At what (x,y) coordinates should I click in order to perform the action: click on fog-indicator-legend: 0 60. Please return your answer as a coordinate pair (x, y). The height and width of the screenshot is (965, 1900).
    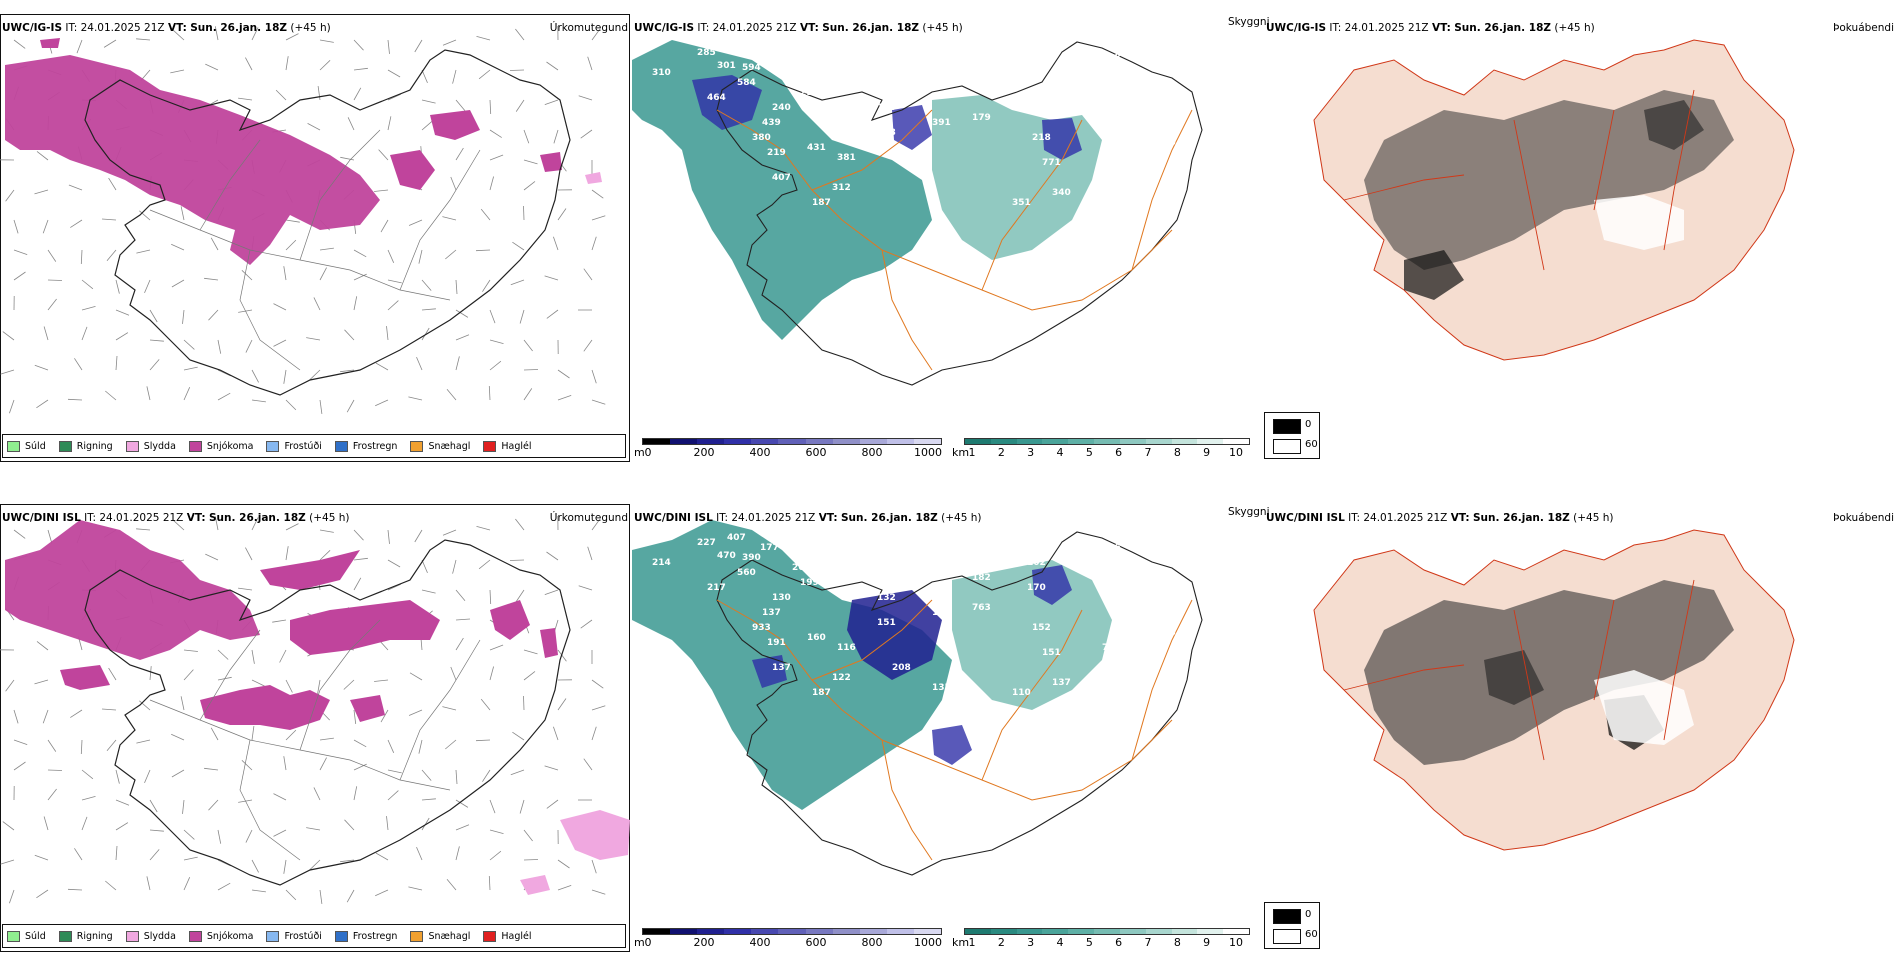
    Looking at the image, I should click on (1292, 925).